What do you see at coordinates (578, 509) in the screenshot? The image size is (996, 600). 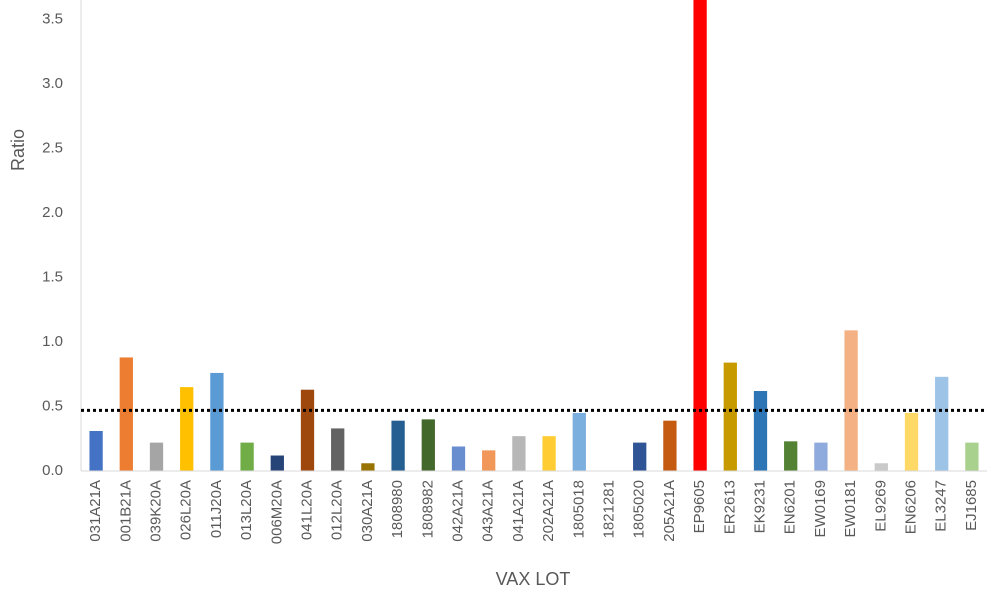 I see `x-tick-label: 1805018` at bounding box center [578, 509].